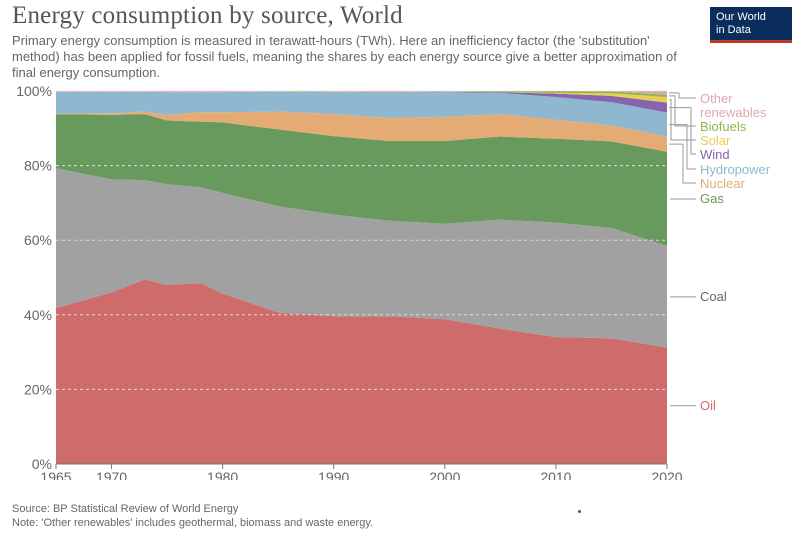 The width and height of the screenshot is (800, 537). Describe the element at coordinates (715, 154) in the screenshot. I see `label-wind: Wind` at that location.